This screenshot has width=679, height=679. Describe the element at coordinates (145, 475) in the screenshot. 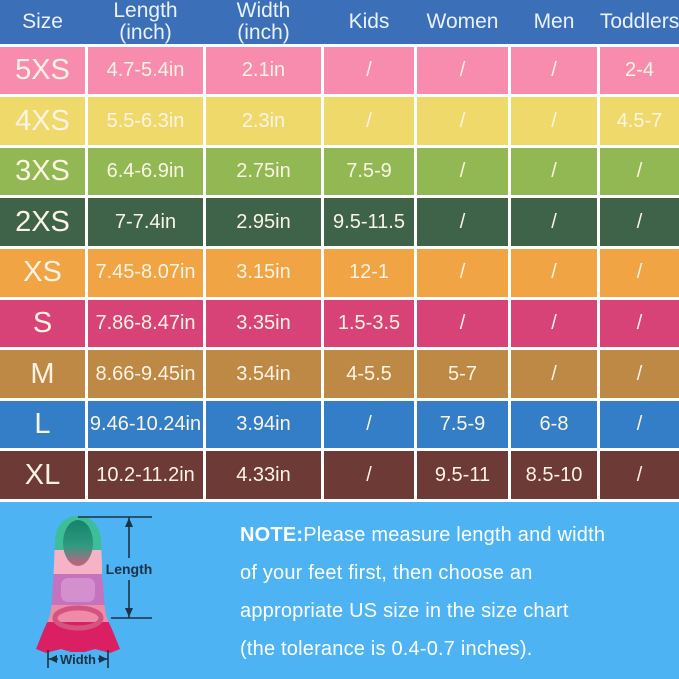

I see `table-cell-length: 10.2-11.2in` at that location.